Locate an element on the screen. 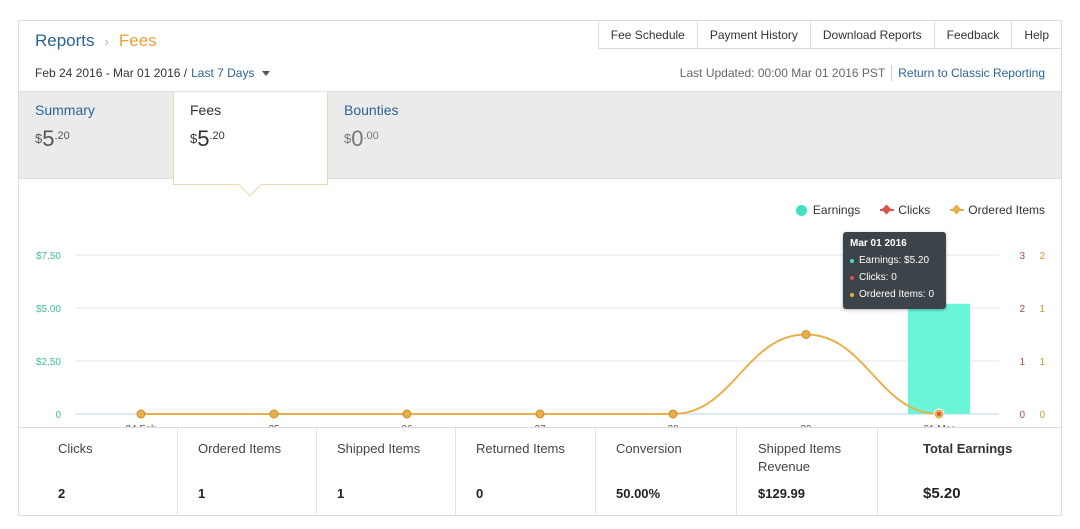 The width and height of the screenshot is (1080, 529). tooltip-clicks: Clicks: 0 is located at coordinates (878, 277).